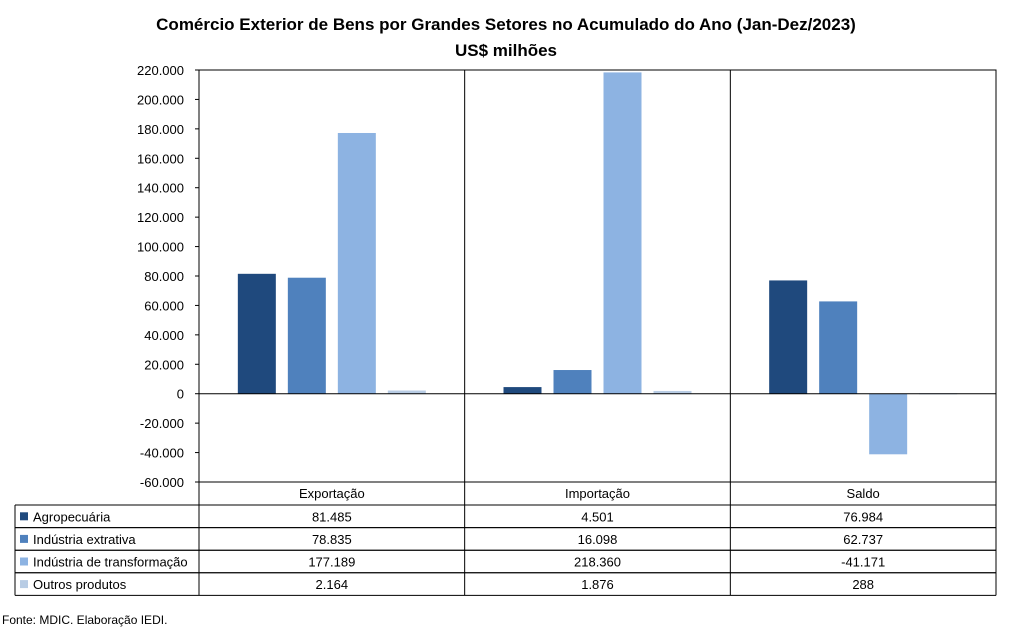 Image resolution: width=1012 pixels, height=631 pixels. I want to click on legend-label: Outros produtos, so click(80, 584).